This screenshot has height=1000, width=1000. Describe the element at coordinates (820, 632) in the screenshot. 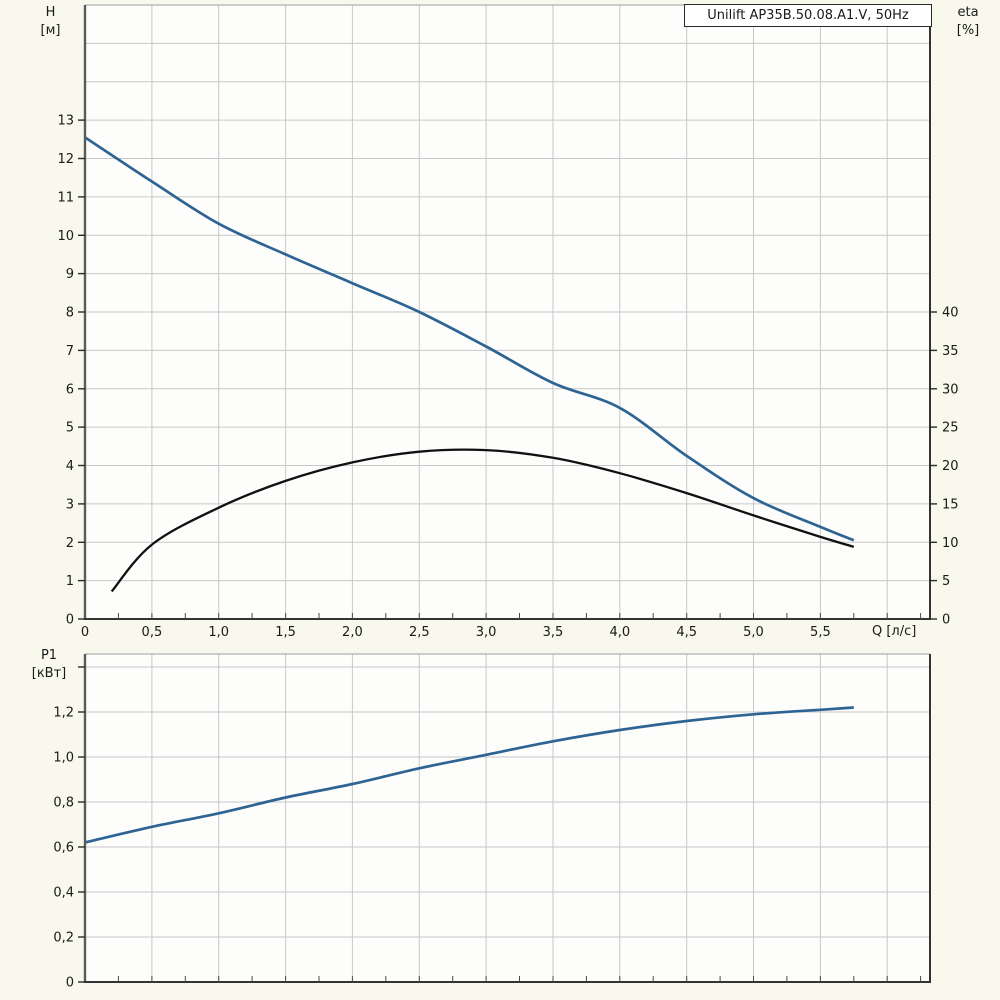

I see `x-tick-label: 5,5` at that location.